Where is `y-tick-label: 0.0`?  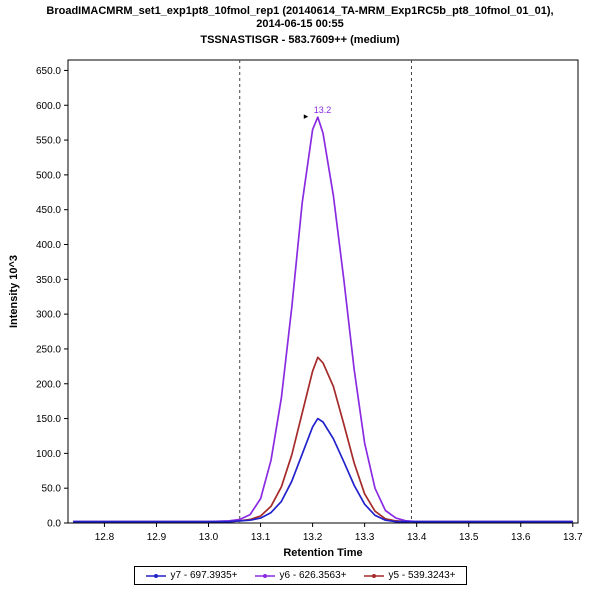 y-tick-label: 0.0 is located at coordinates (54, 524).